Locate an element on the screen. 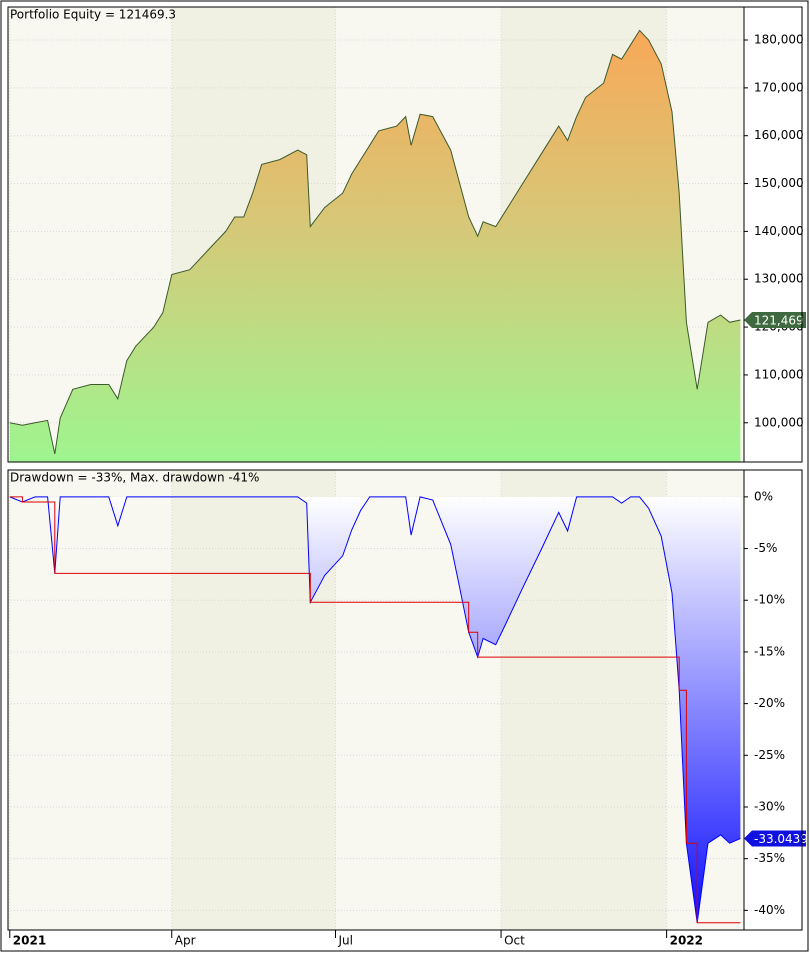  y-tick-label: 160,000 is located at coordinates (779, 135).